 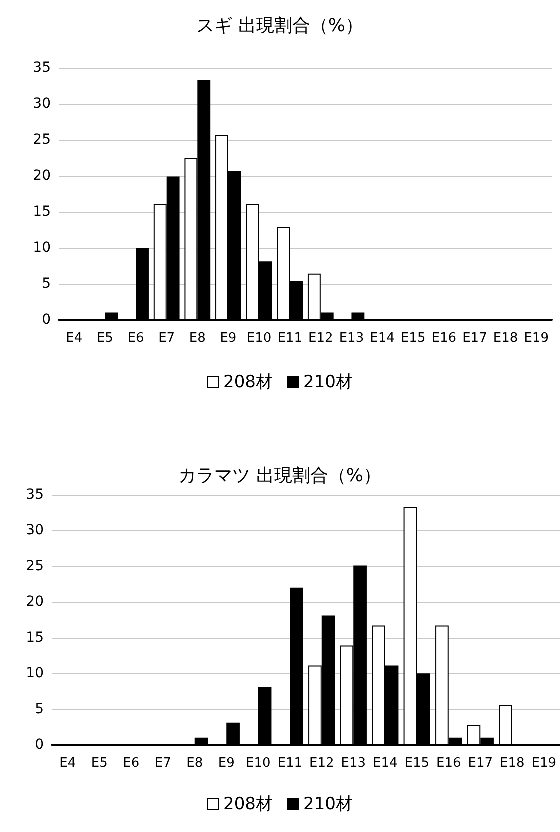 I want to click on chart-title: スギ 出現割合（%）, so click(x=280, y=26).